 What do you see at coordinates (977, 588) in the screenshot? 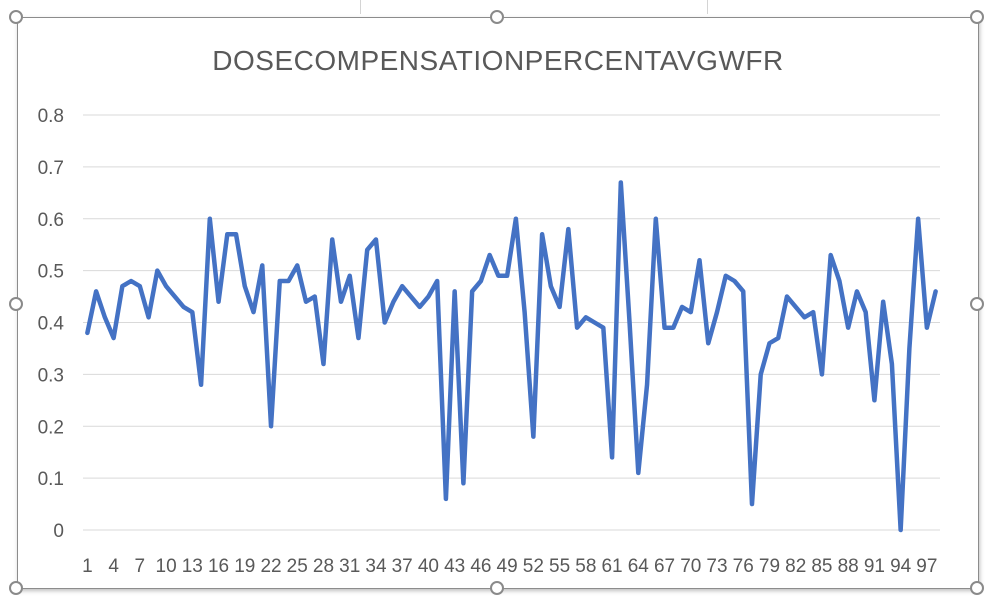
I see `resize-handle-bottom-right` at bounding box center [977, 588].